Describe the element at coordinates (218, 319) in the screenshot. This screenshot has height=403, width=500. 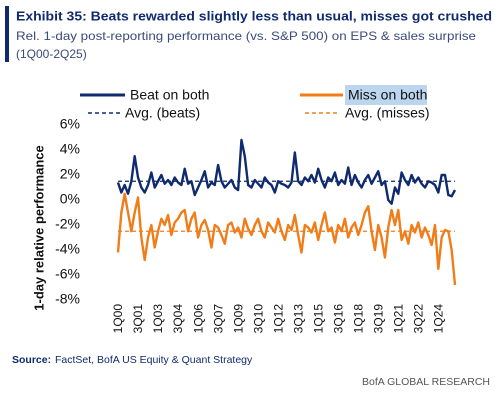
I see `x-tick-label: 3Q07` at that location.